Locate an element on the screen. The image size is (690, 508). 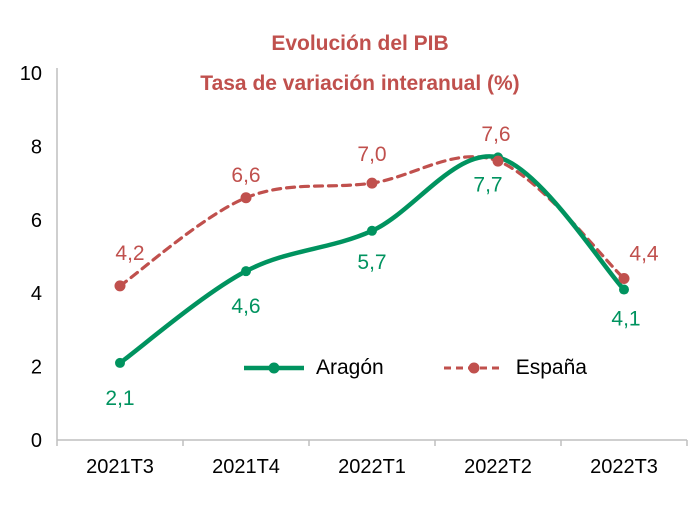
x-tick-label: 2022T1 is located at coordinates (372, 467).